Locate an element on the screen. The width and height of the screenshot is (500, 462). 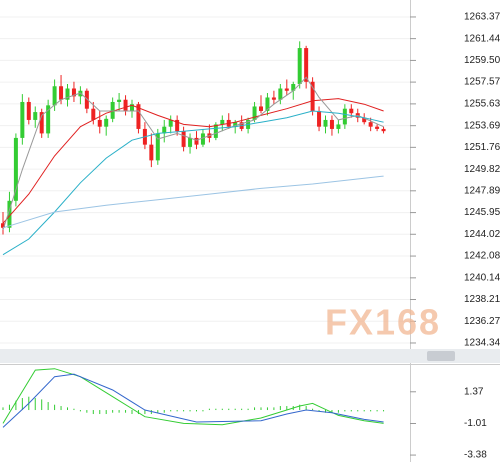
y-tick-label: 1261.44 is located at coordinates (482, 38).